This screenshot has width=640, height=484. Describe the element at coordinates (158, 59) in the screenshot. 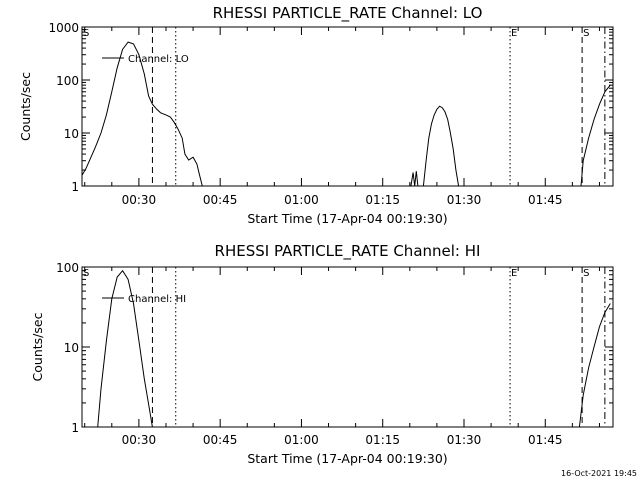

I see `legend-label: Channel: LO` at that location.